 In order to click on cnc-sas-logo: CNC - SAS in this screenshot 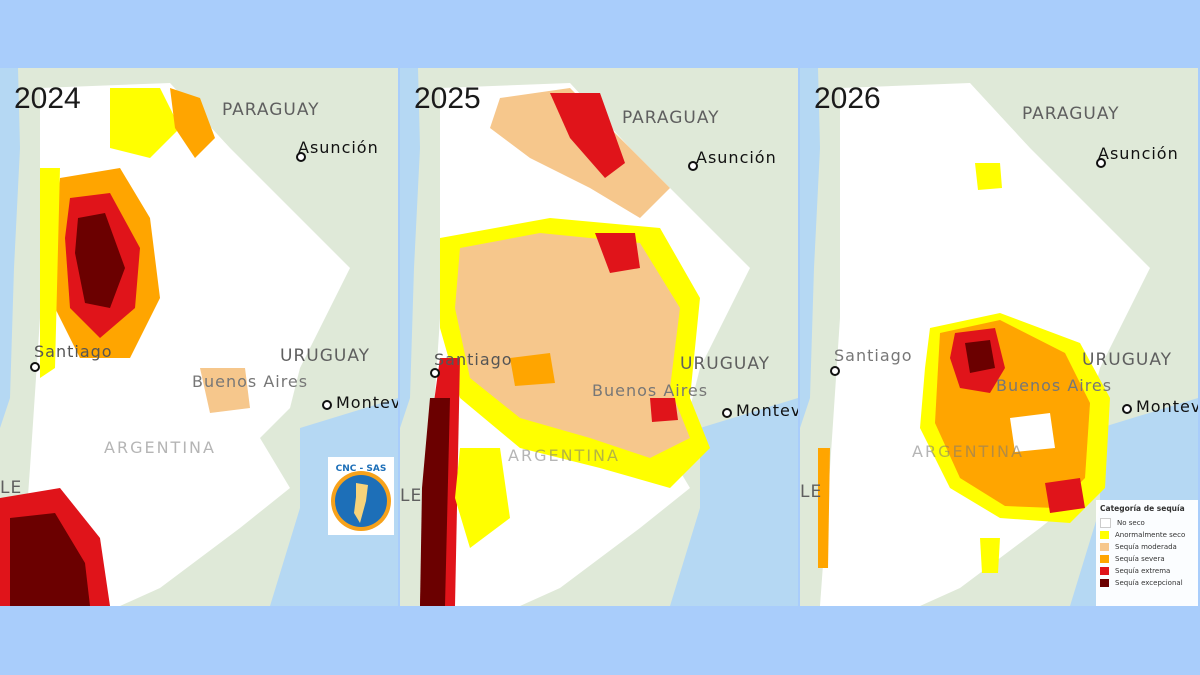, I will do `click(361, 496)`.